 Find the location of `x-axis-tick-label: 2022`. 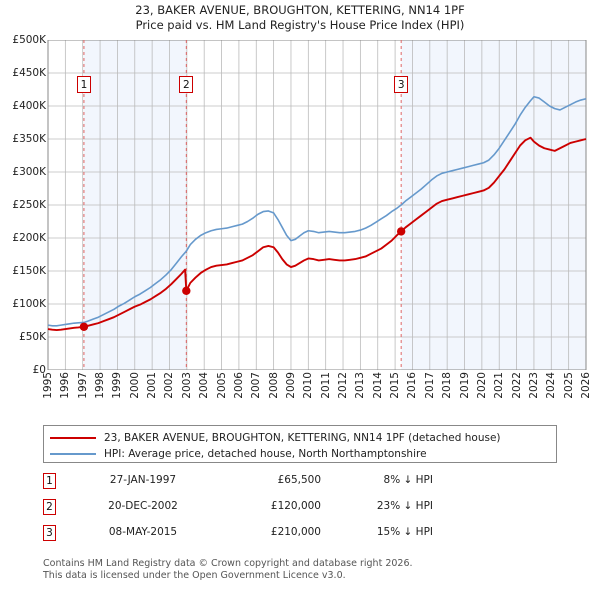

x-axis-tick-label: 2022 is located at coordinates (516, 385).